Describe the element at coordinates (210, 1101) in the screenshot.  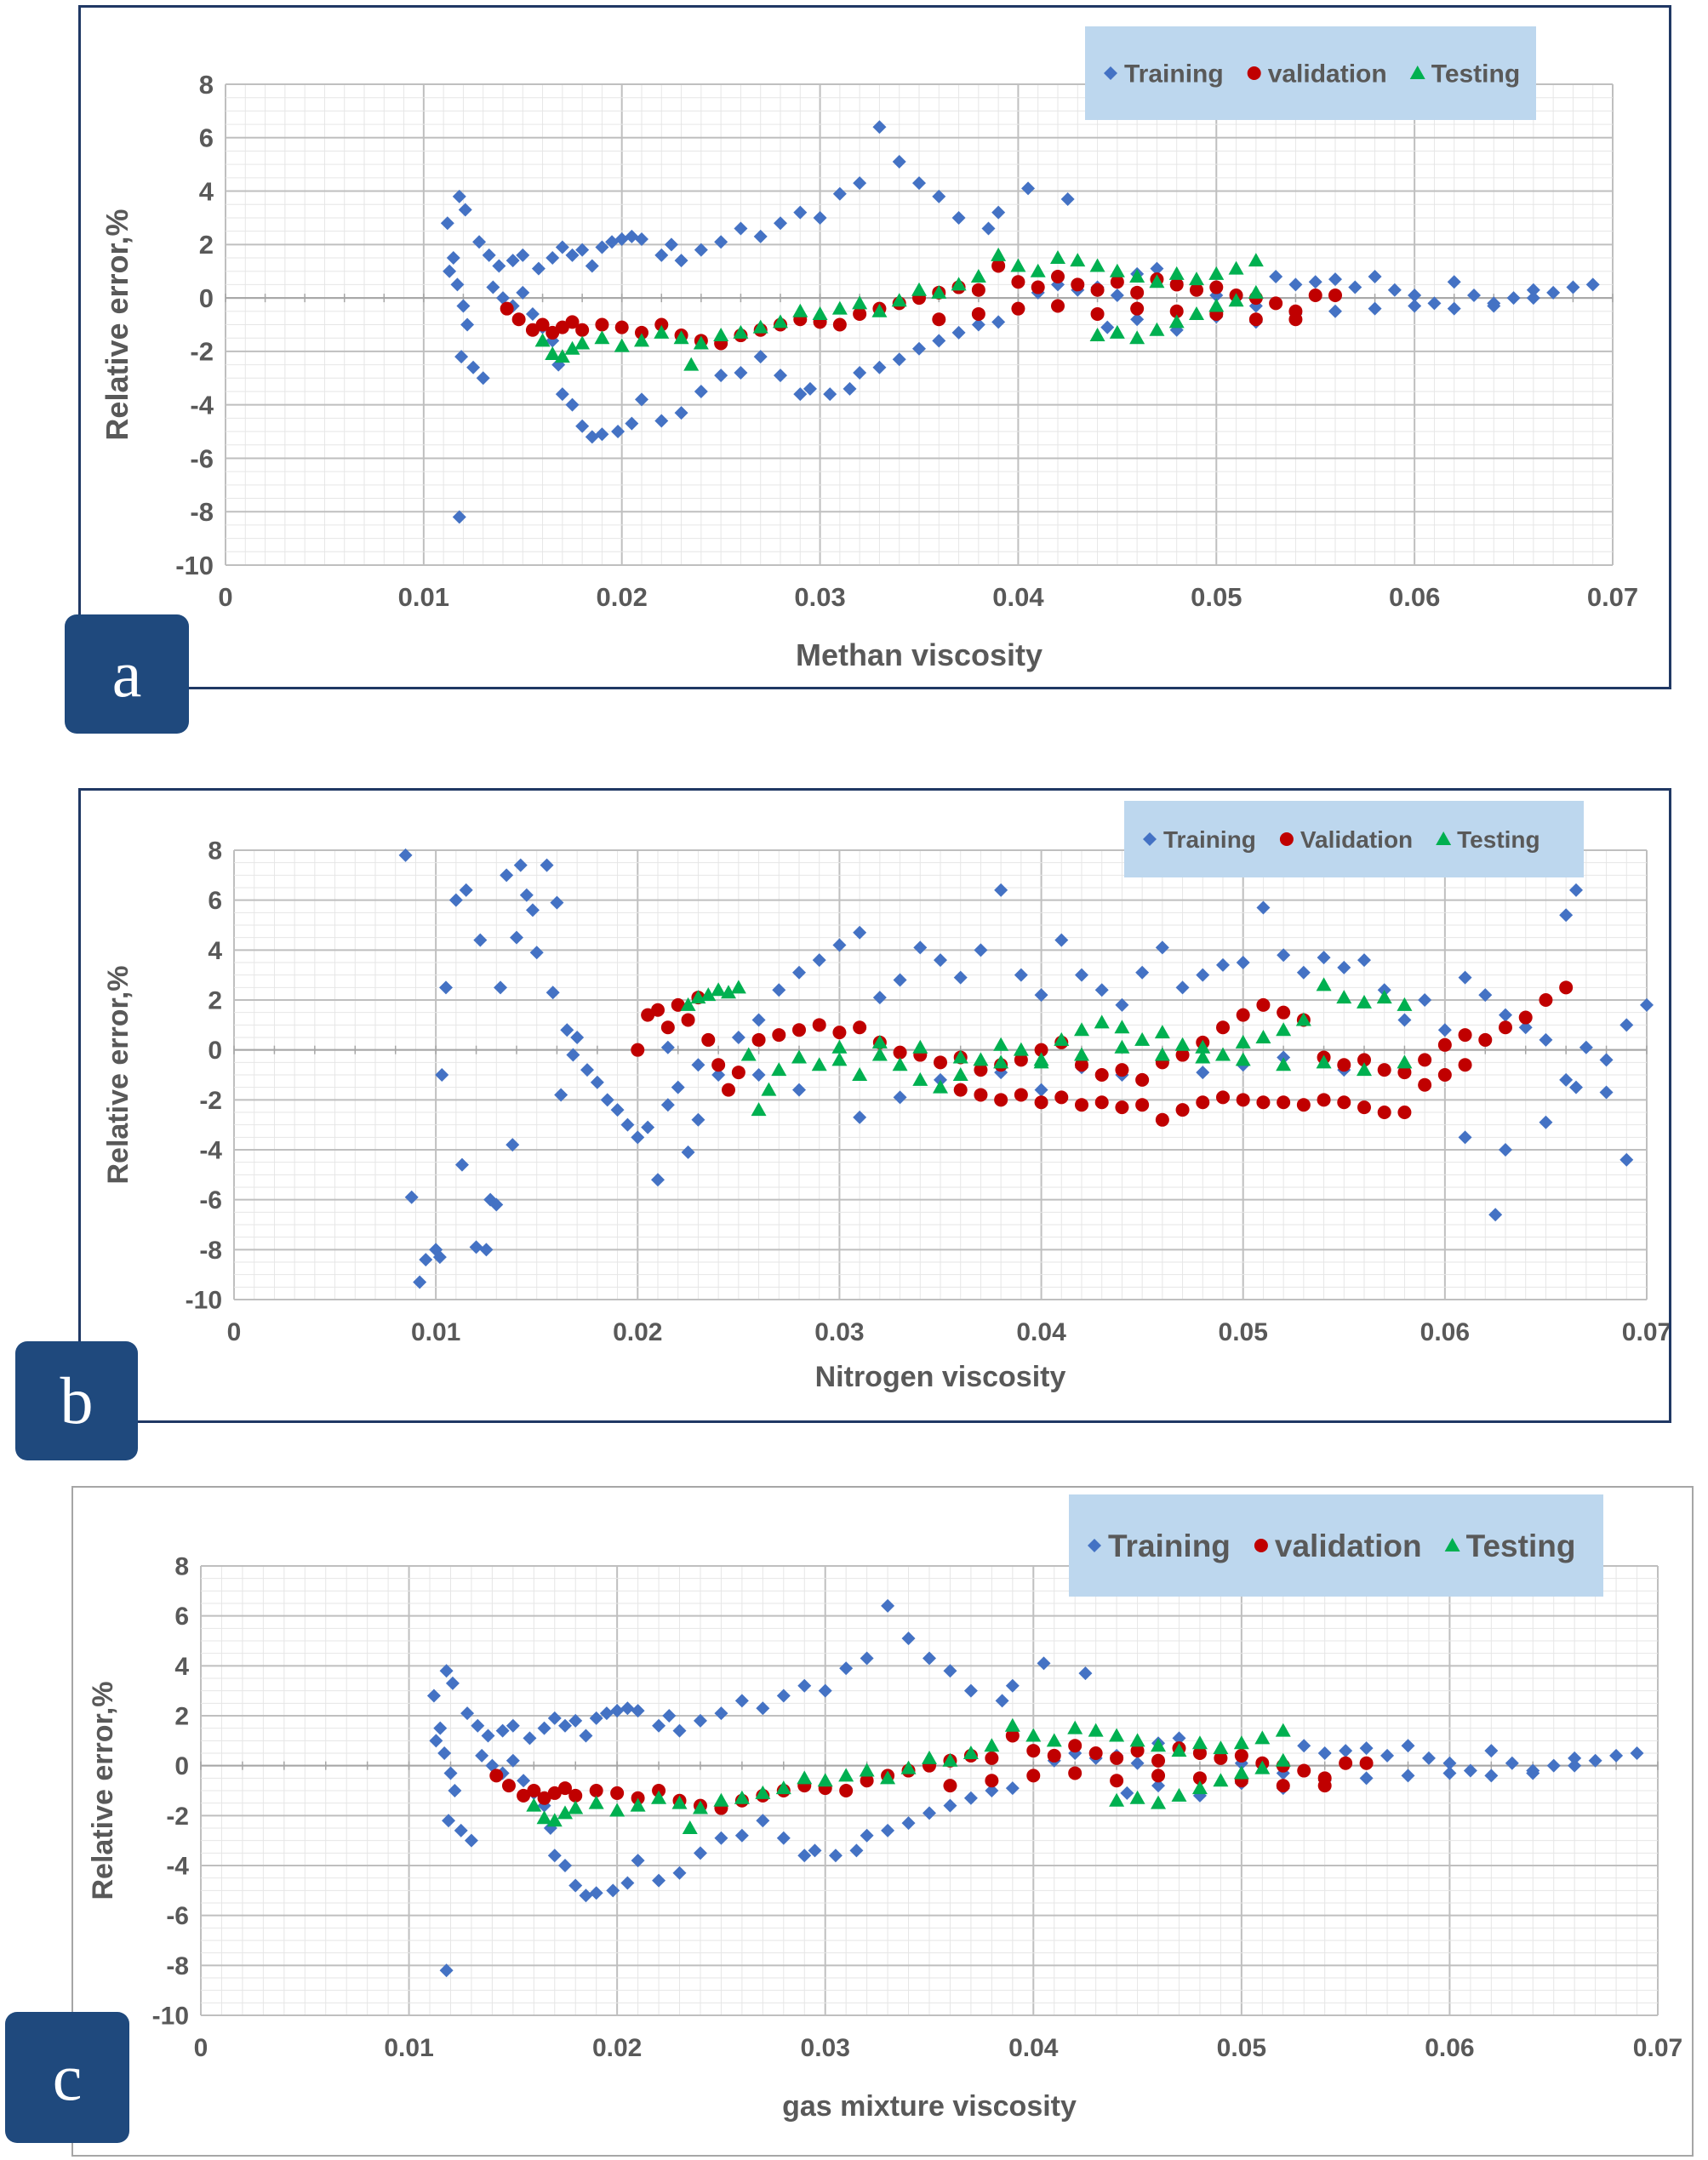
I see `y-tick-label: -2` at that location.